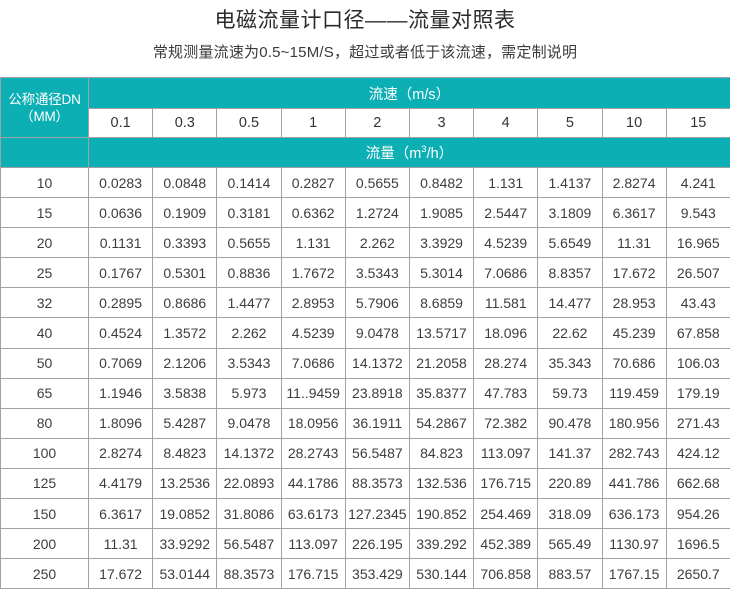  What do you see at coordinates (506, 213) in the screenshot?
I see `flow-value-cell: 2.5447` at bounding box center [506, 213].